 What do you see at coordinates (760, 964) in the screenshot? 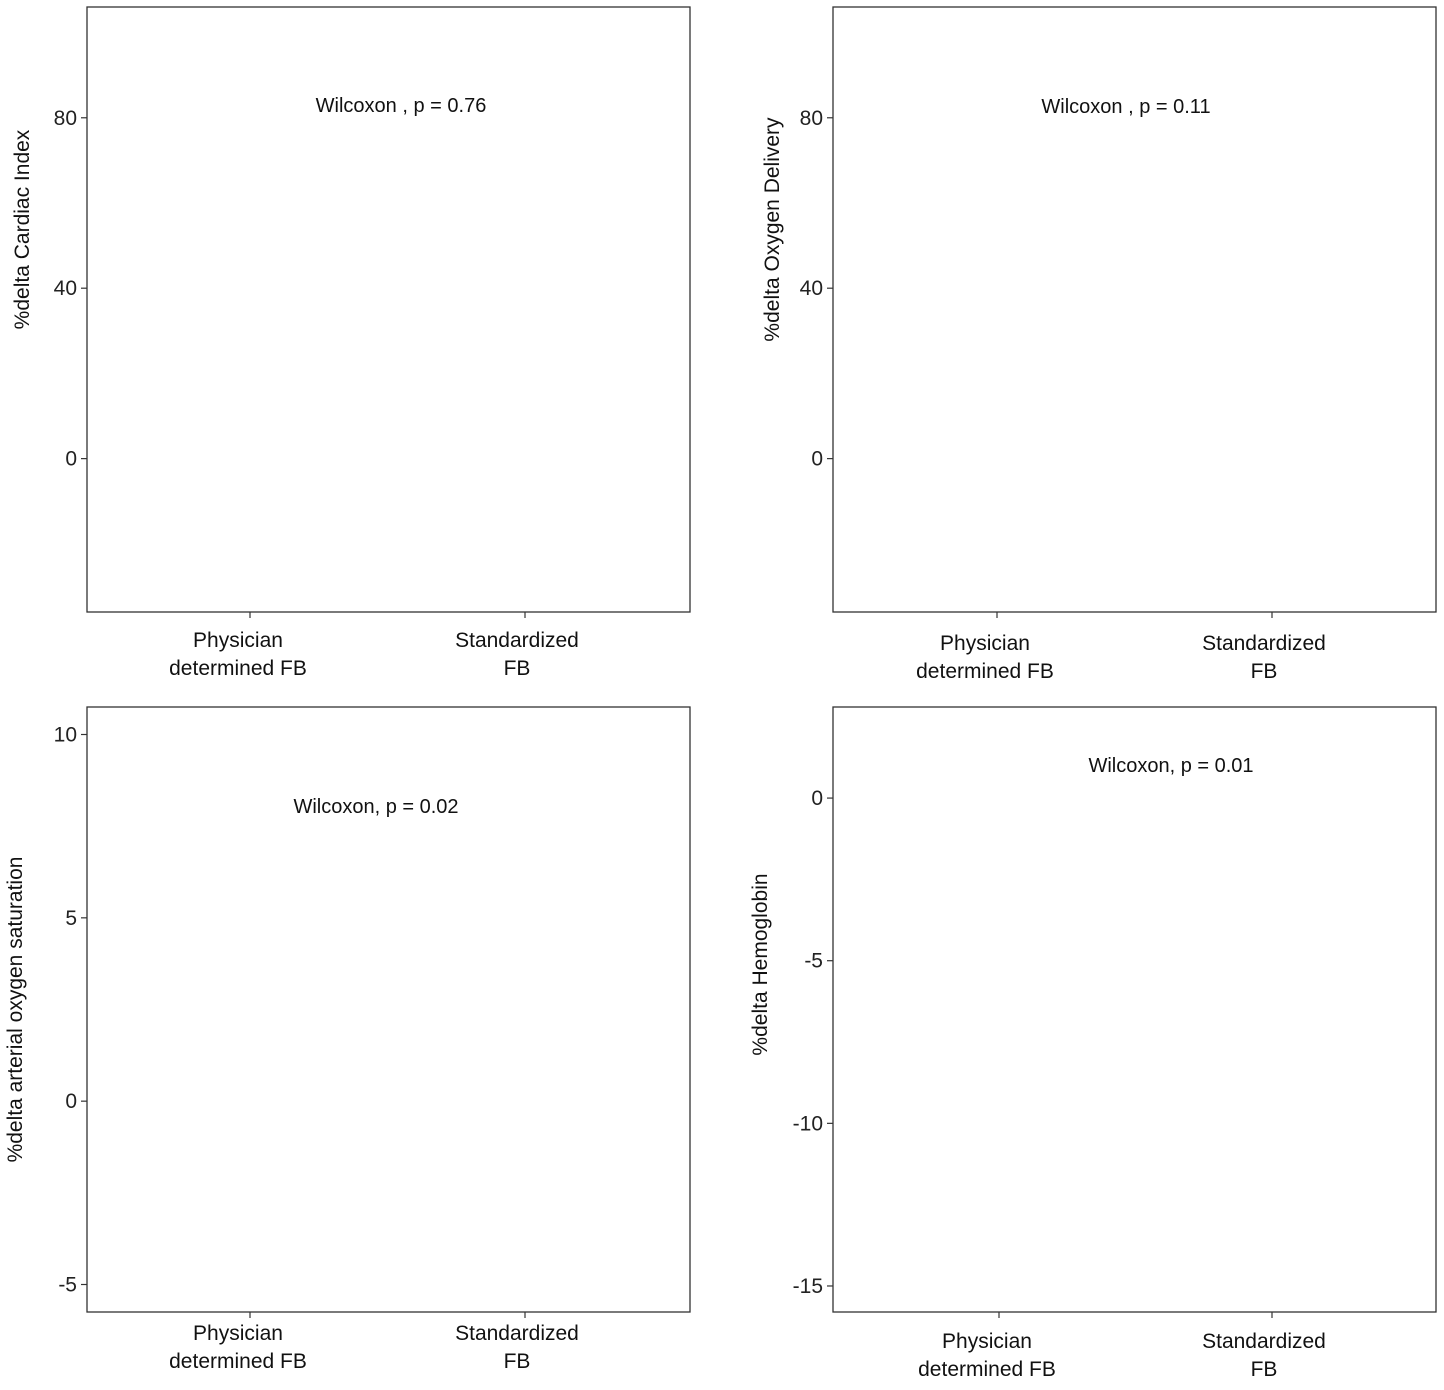
I see `y-axis-title: %delta Hemoglobin` at bounding box center [760, 964].